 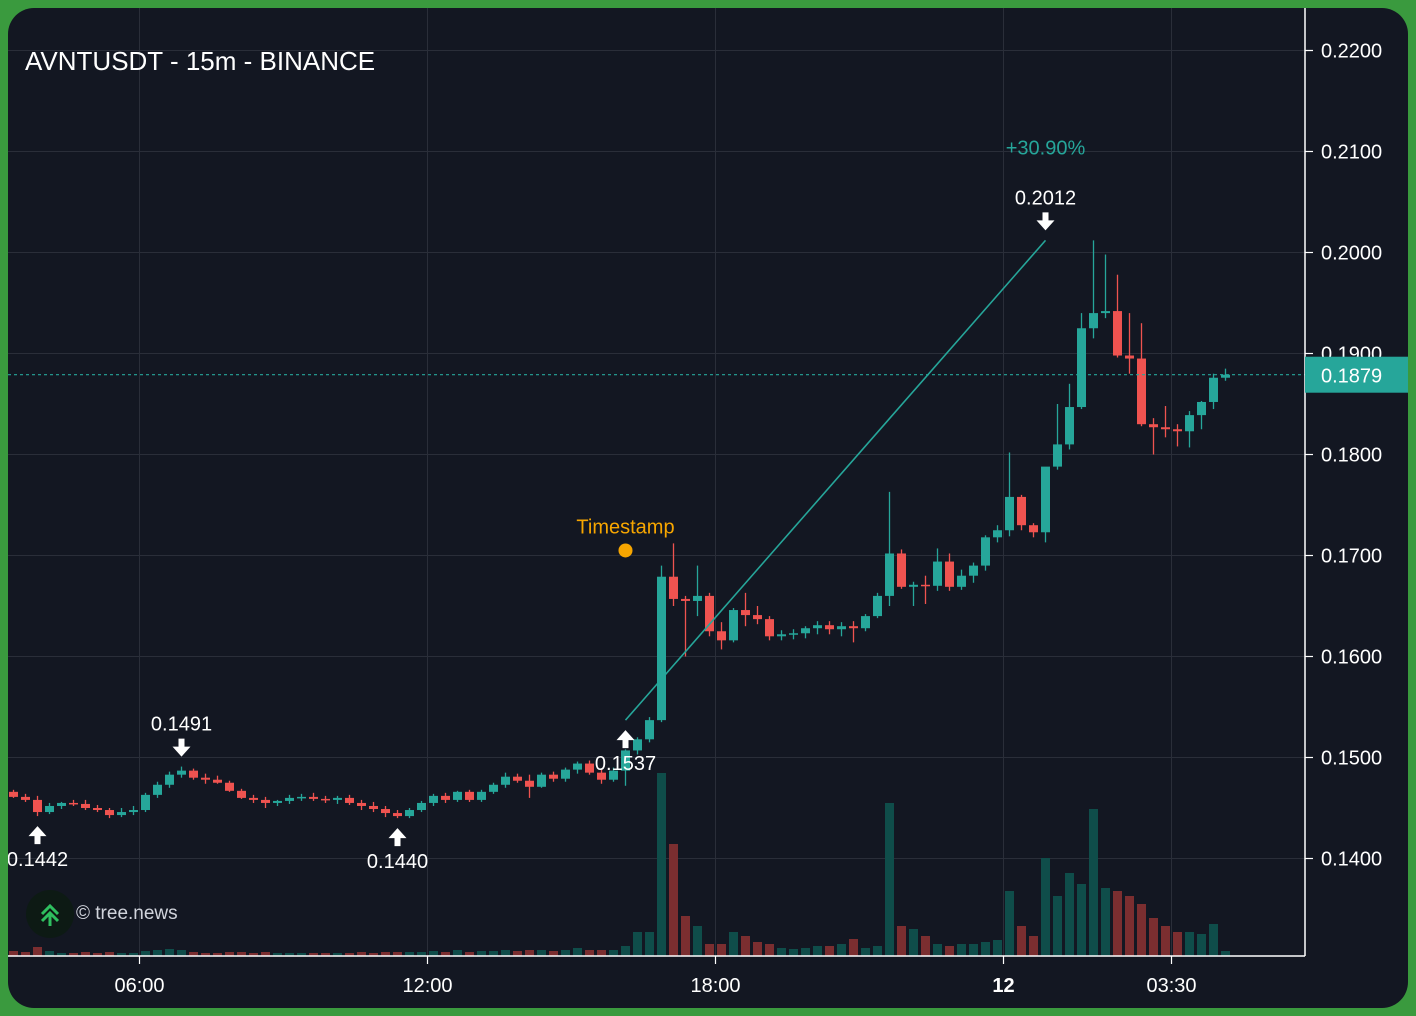 I want to click on price-tick-label: 0.1500, so click(x=1351, y=759).